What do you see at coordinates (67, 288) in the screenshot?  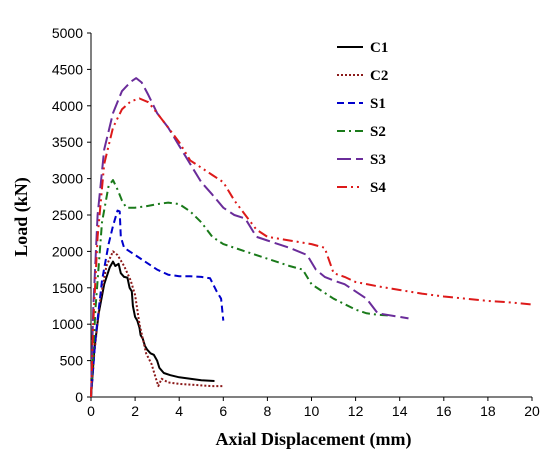 I see `y-tick-label: 1500` at bounding box center [67, 288].